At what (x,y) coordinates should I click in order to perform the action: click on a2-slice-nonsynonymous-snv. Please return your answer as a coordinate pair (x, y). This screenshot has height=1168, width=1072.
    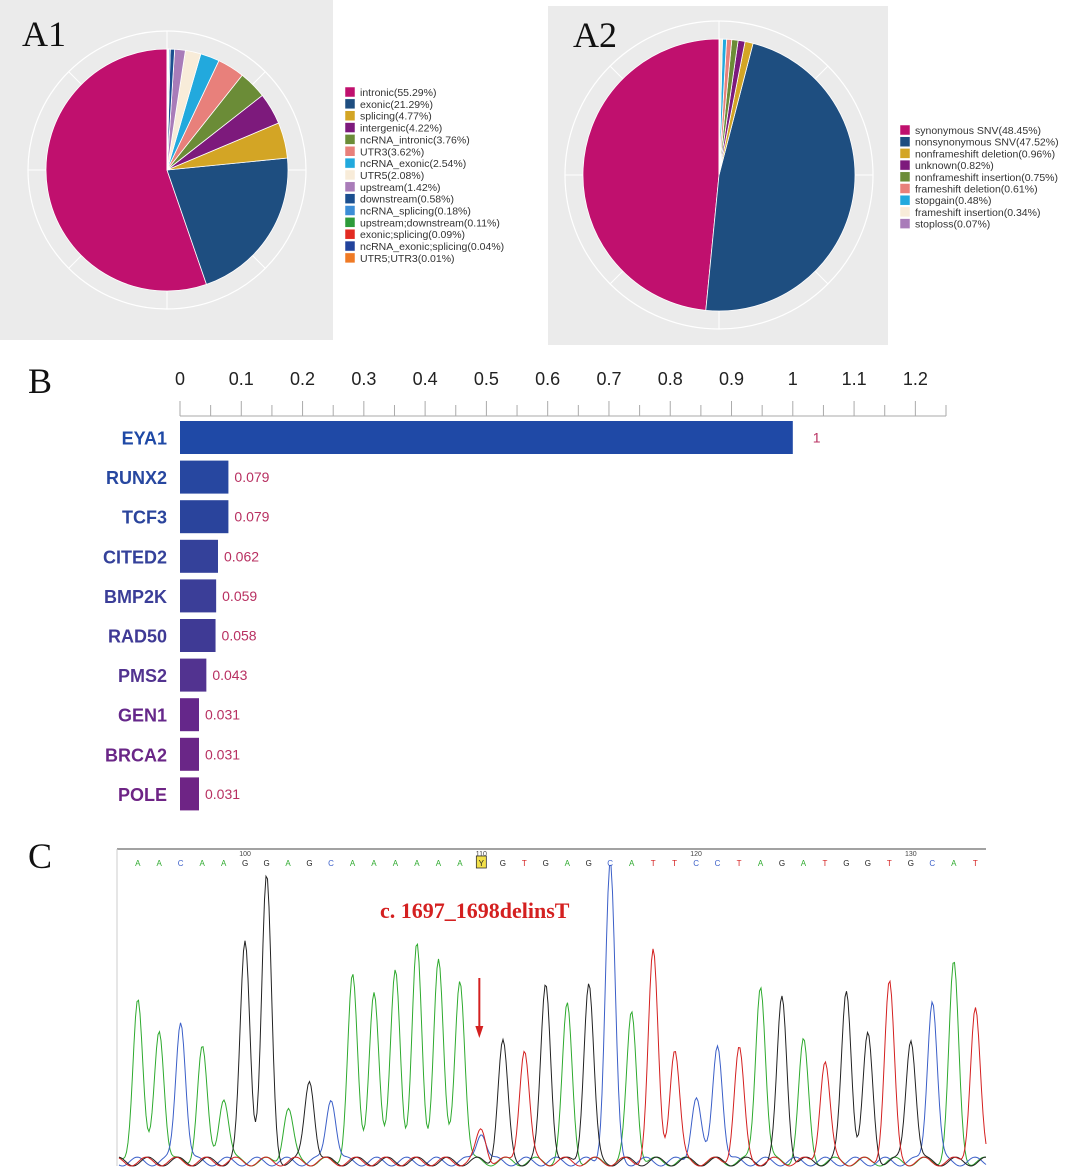
    Looking at the image, I should click on (780, 177).